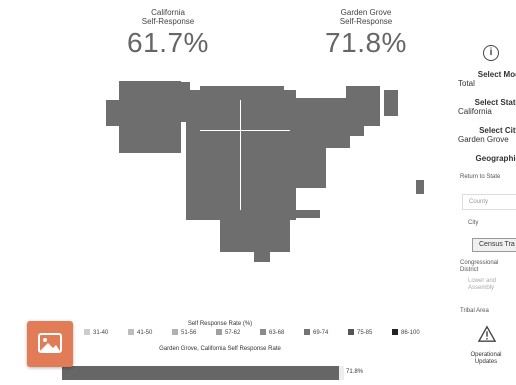 The image size is (516, 385). I want to click on tribal-area-label: Tribal Area, so click(474, 311).